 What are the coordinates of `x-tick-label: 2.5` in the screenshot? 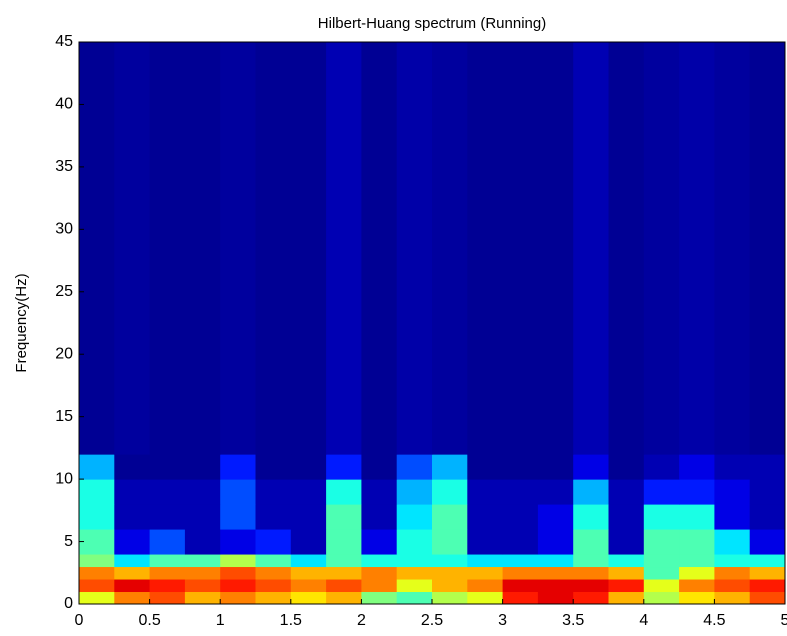 It's located at (432, 620).